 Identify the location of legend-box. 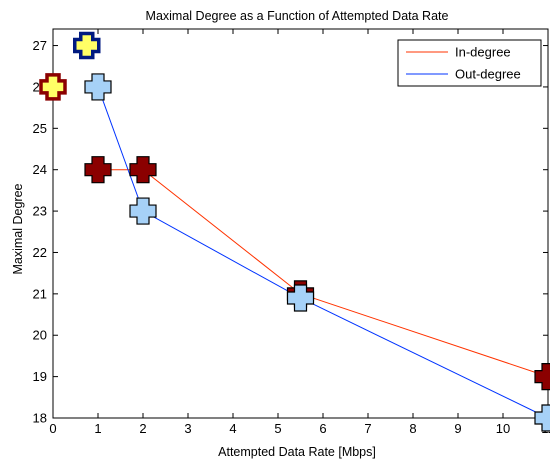
(469, 63).